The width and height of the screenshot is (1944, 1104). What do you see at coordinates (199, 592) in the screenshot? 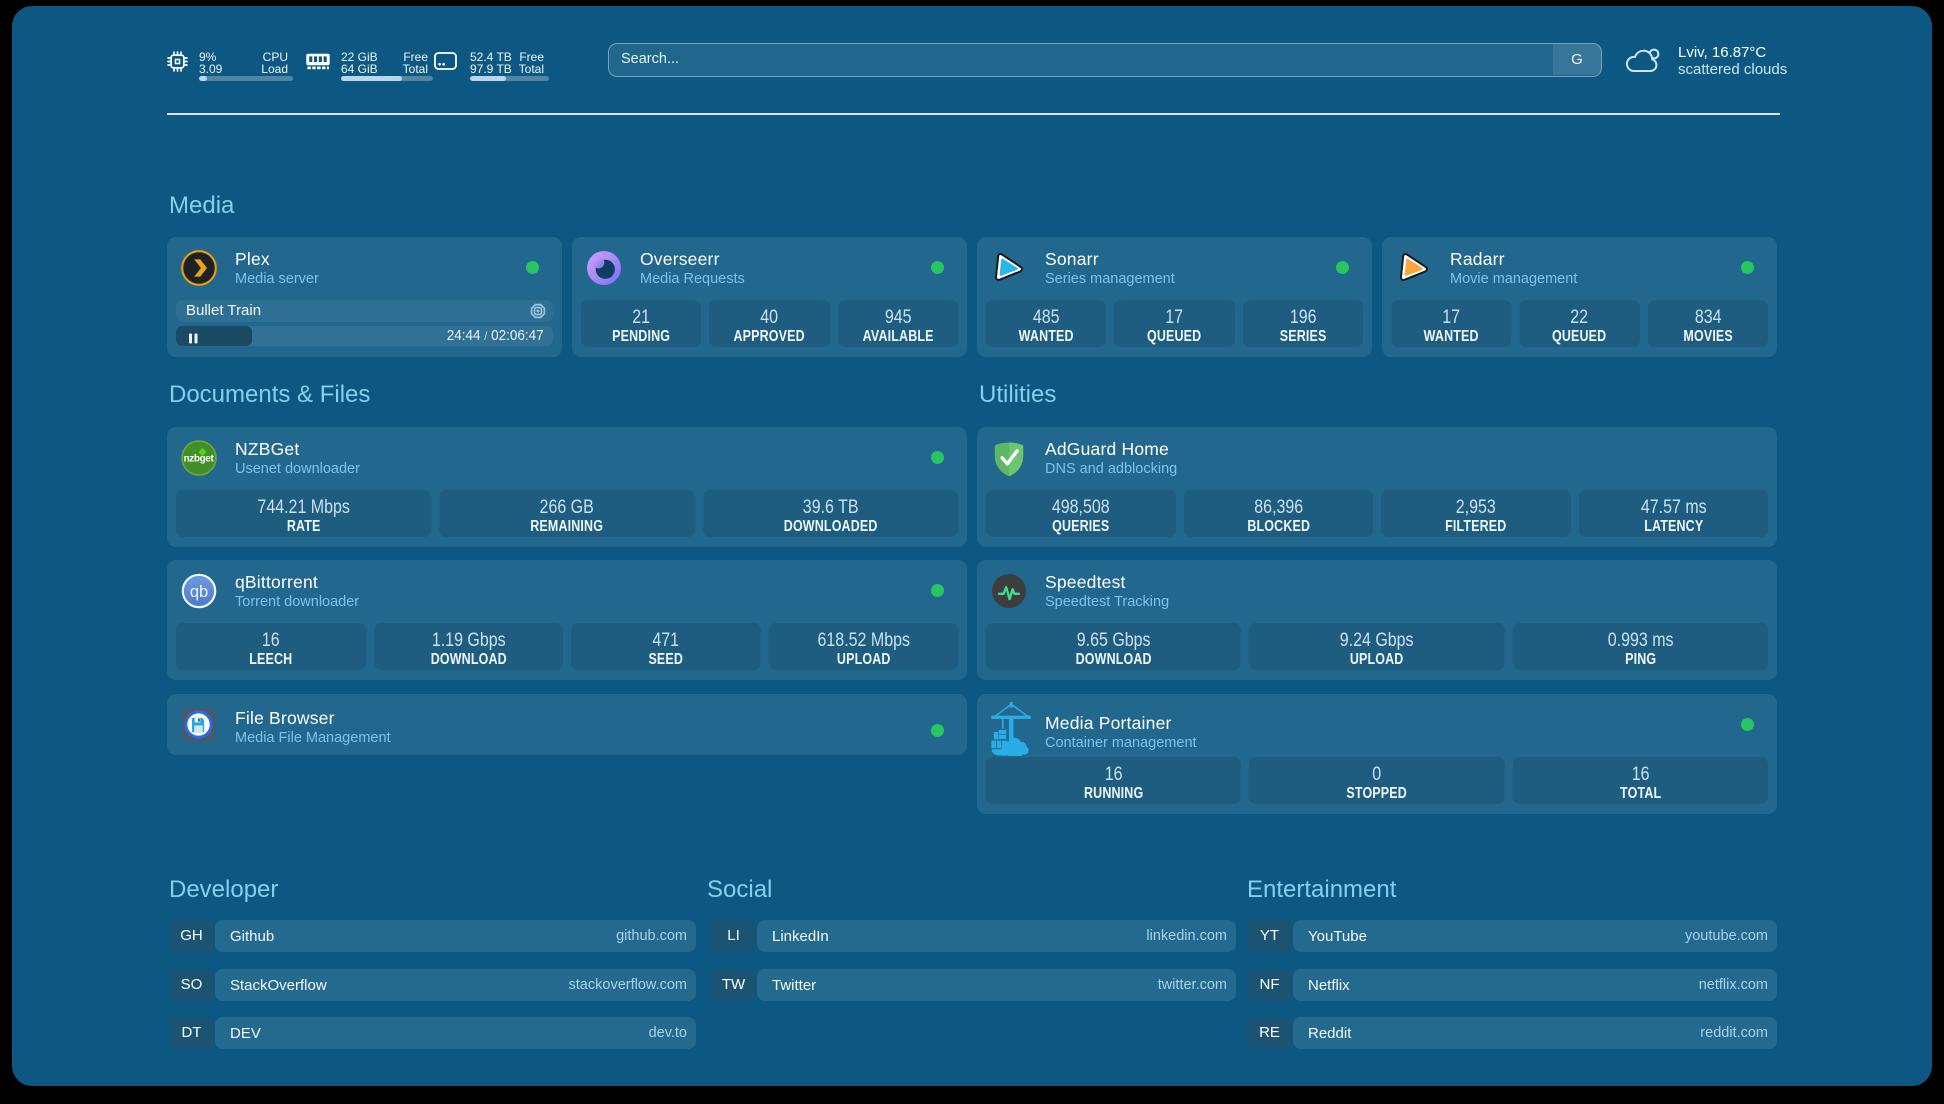
I see `svg-text: qb` at bounding box center [199, 592].